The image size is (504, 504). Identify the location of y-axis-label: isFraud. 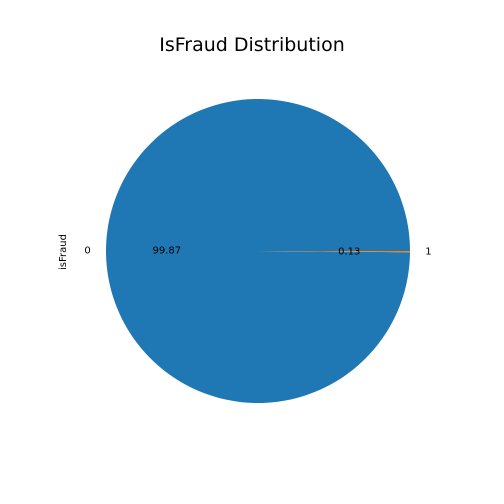
(63, 252).